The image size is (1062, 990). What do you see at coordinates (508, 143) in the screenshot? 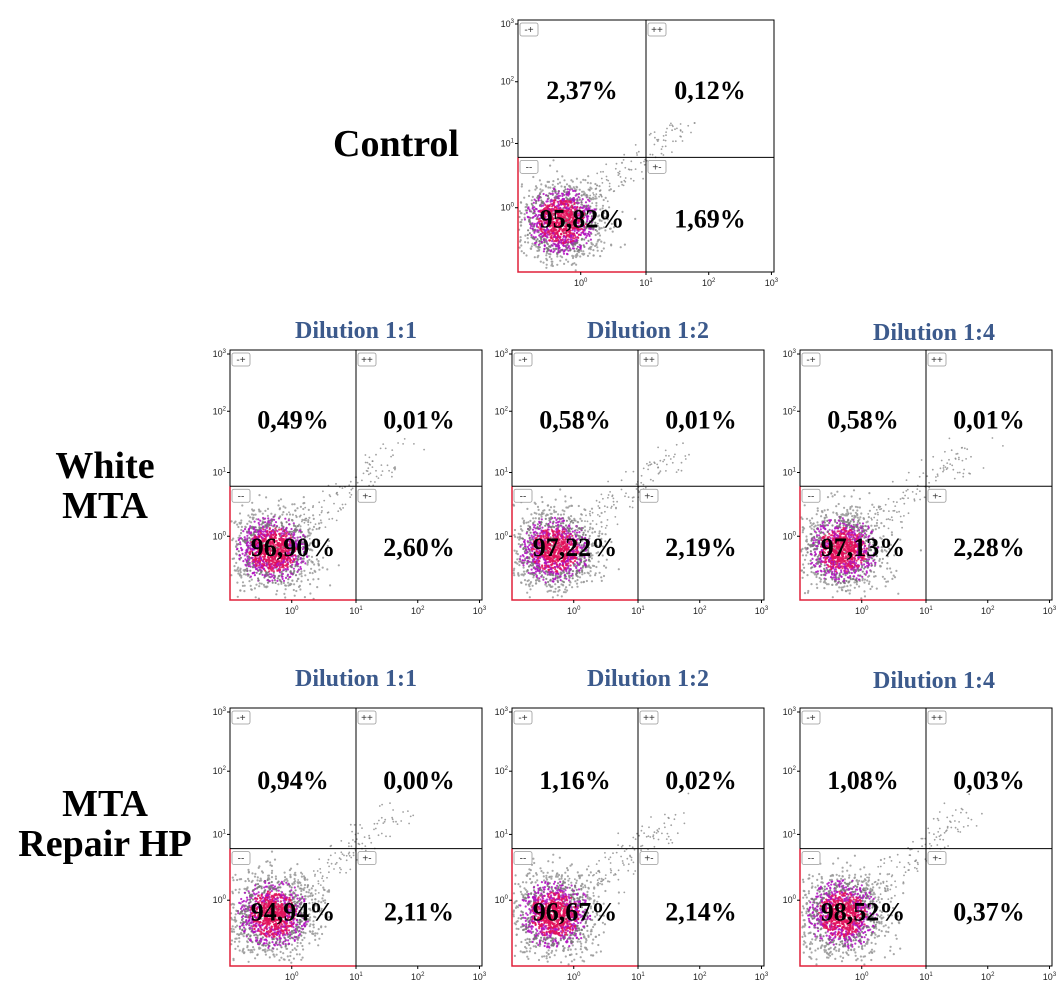
I see `y-tick-label: 101` at bounding box center [508, 143].